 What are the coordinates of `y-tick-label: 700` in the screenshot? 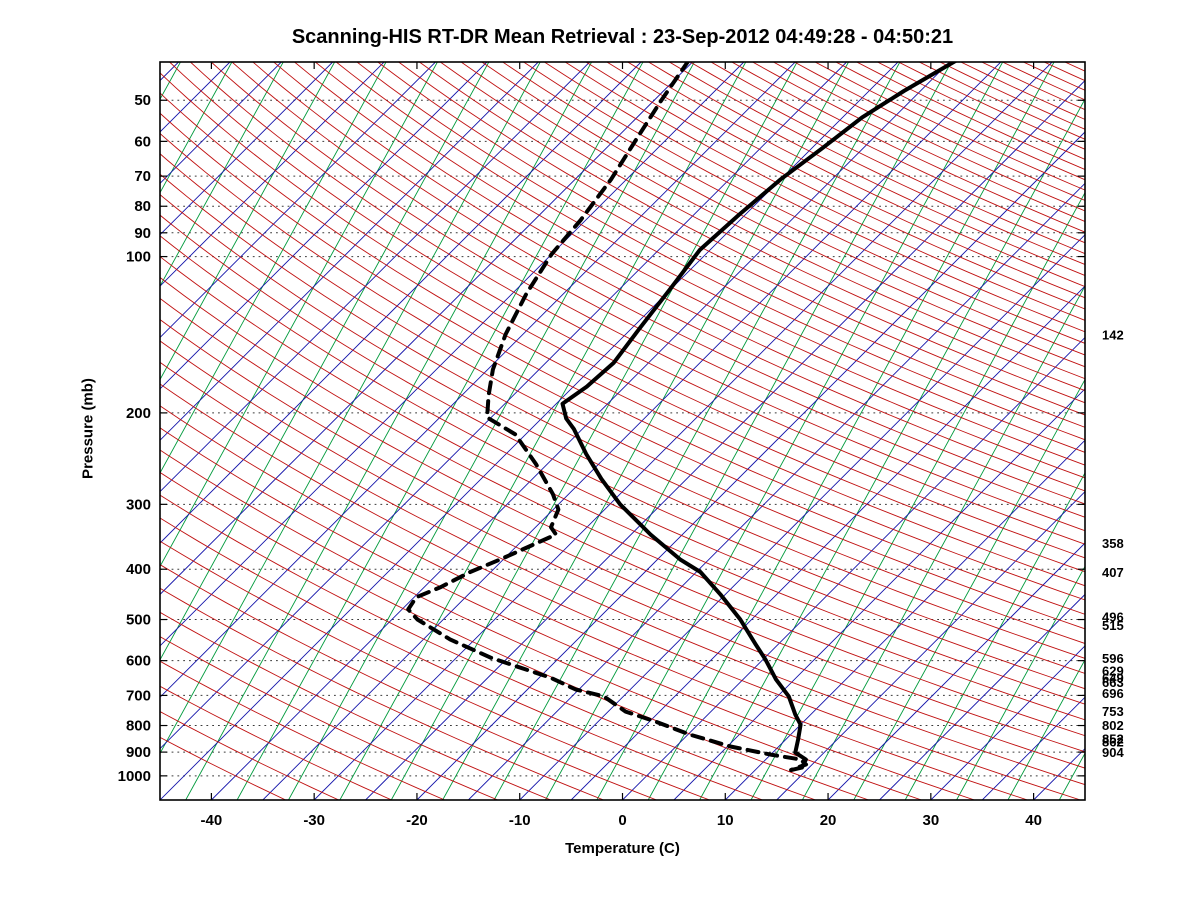 It's located at (138, 695).